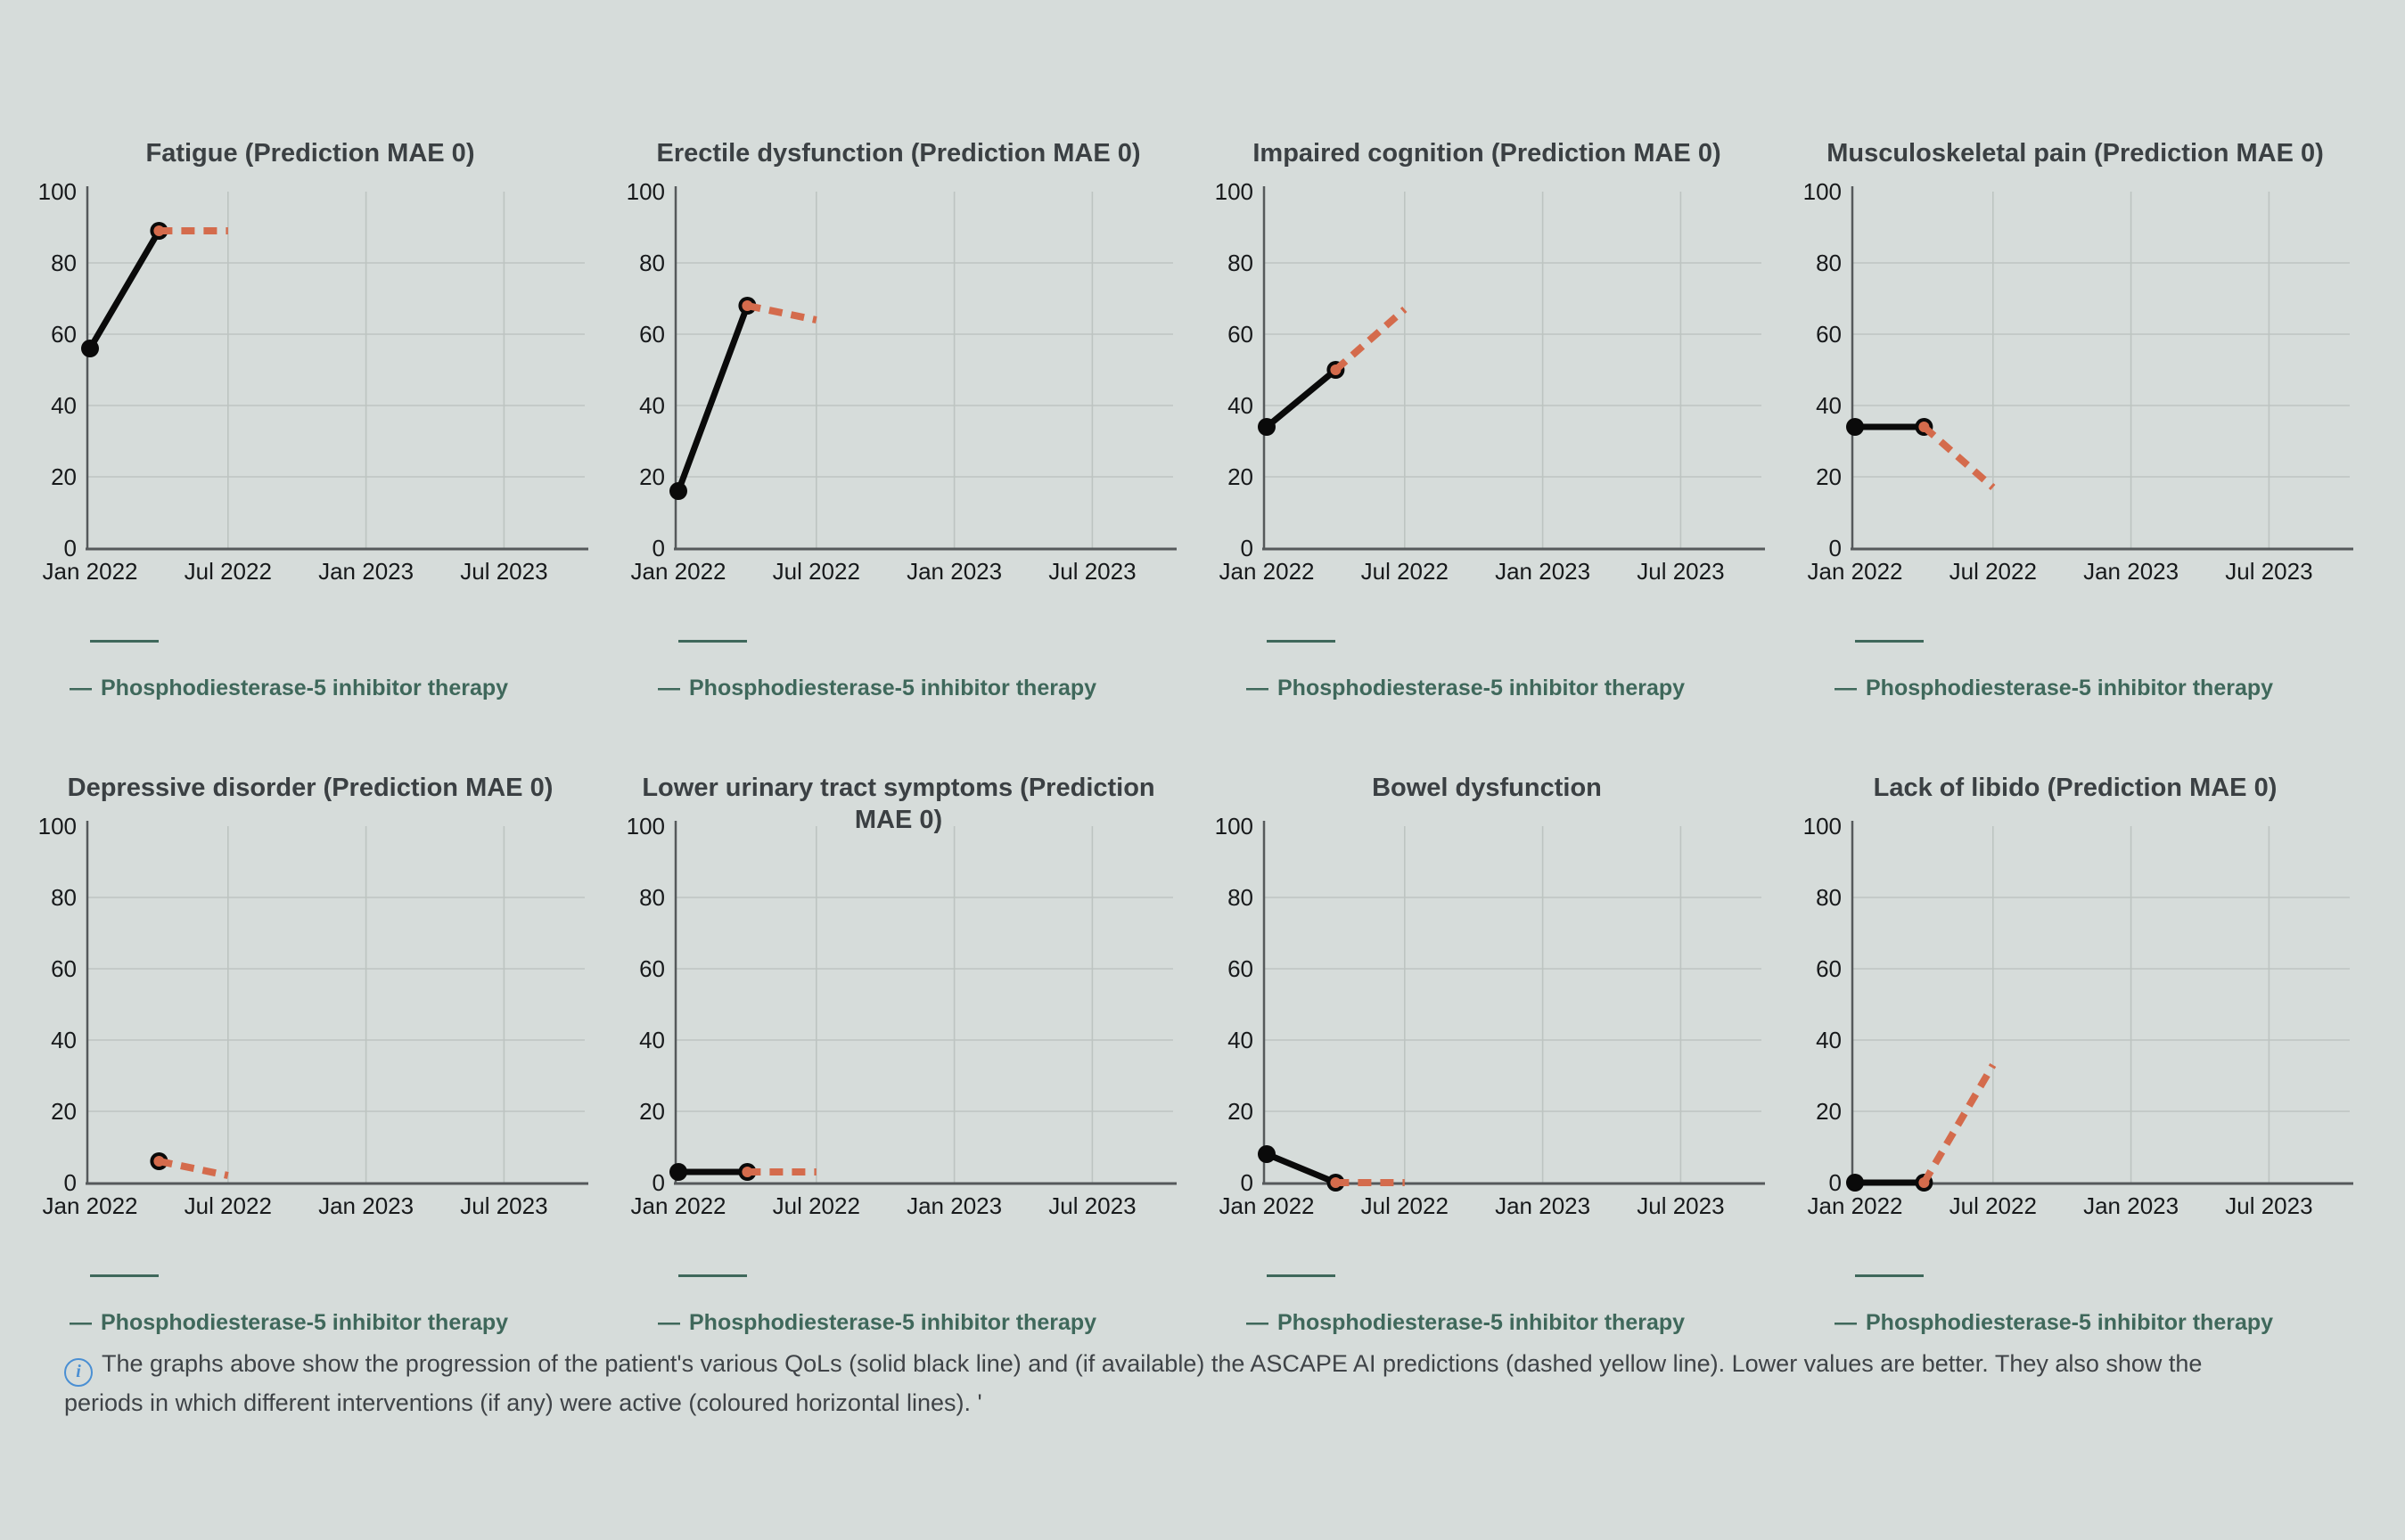 The width and height of the screenshot is (2405, 1540). I want to click on chart-title: Depressive disorder (Prediction MAE 0), so click(310, 788).